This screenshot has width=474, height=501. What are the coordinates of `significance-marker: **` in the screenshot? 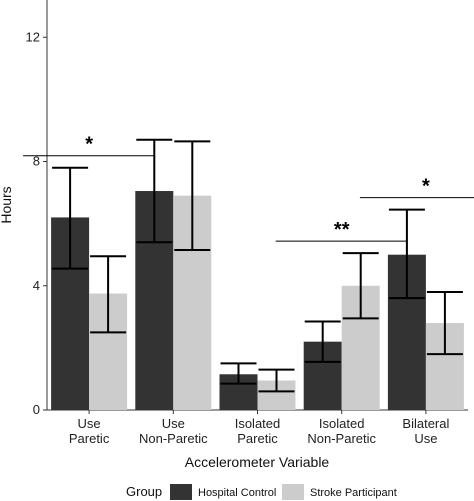 It's located at (342, 230).